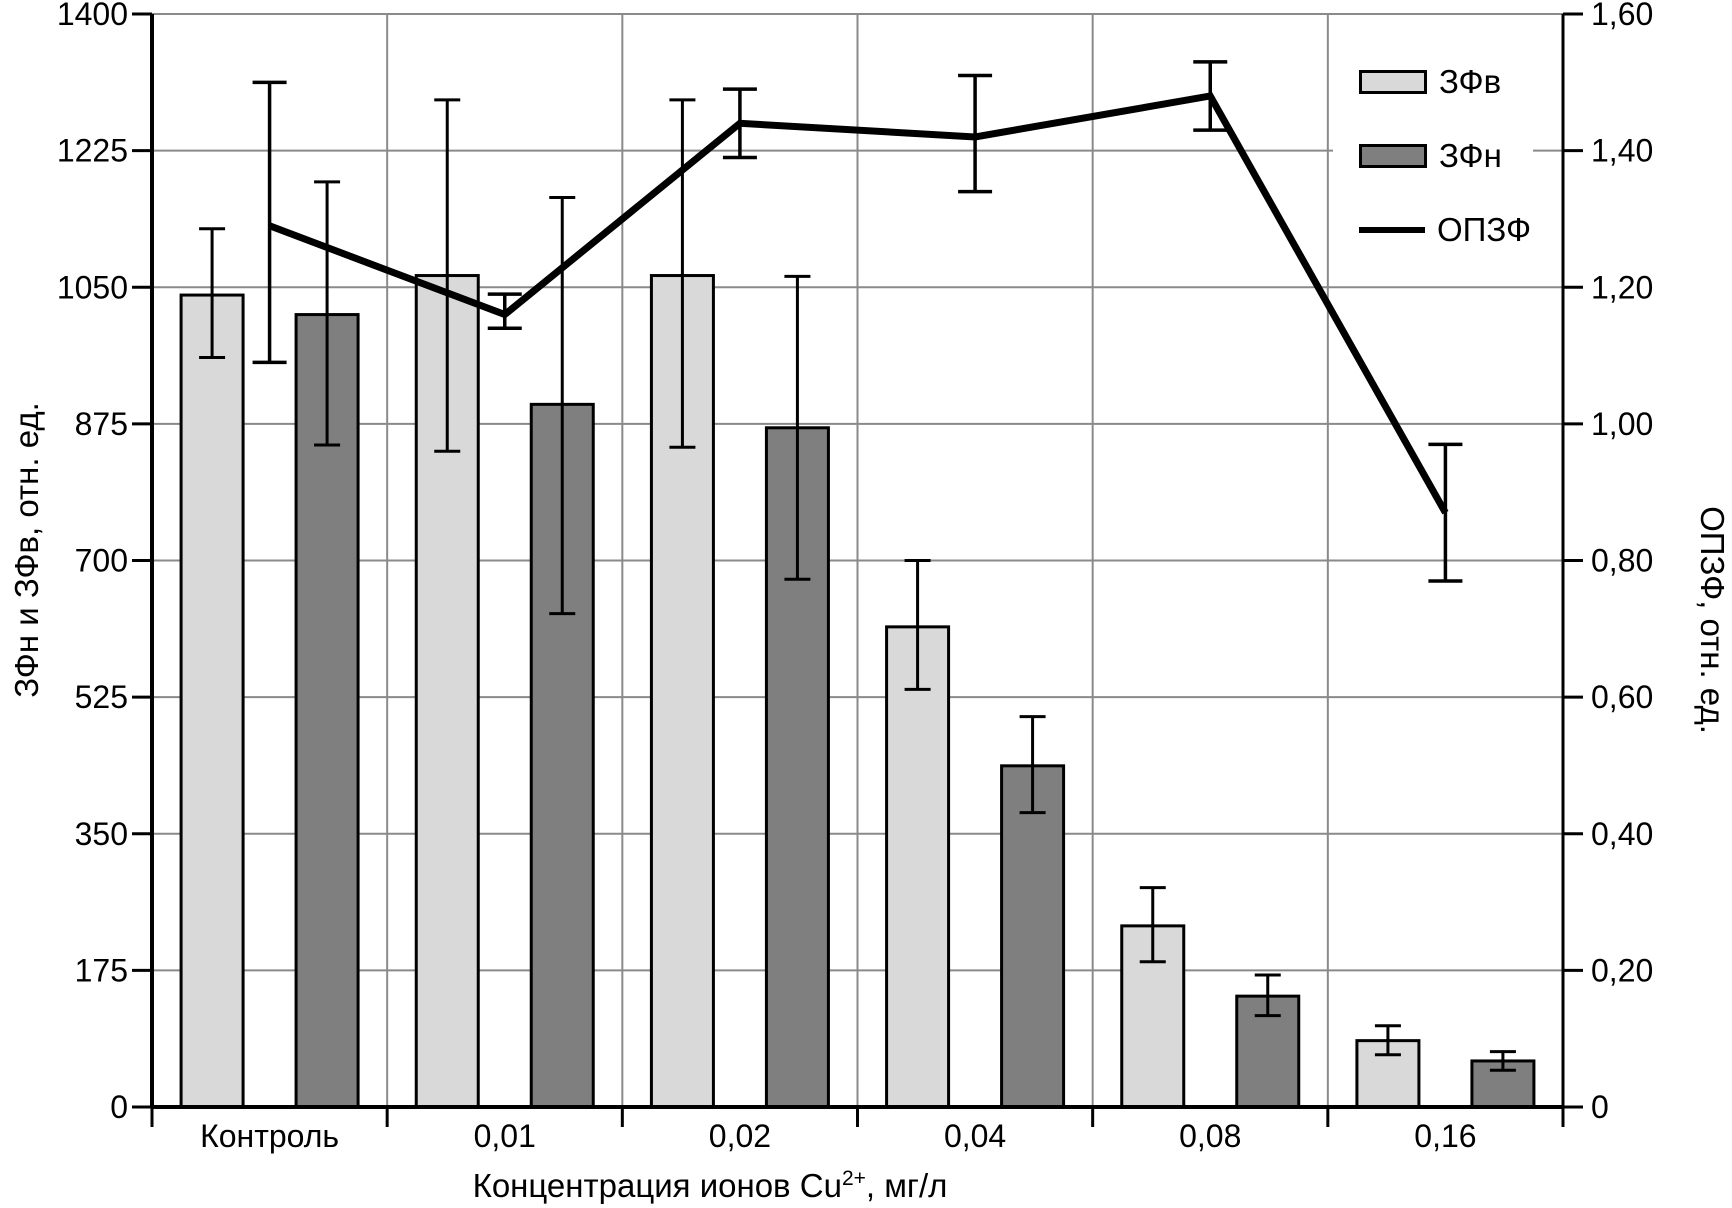 The width and height of the screenshot is (1732, 1208). I want to click on legend-entry-opzf: ОПЗФ, so click(1433, 230).